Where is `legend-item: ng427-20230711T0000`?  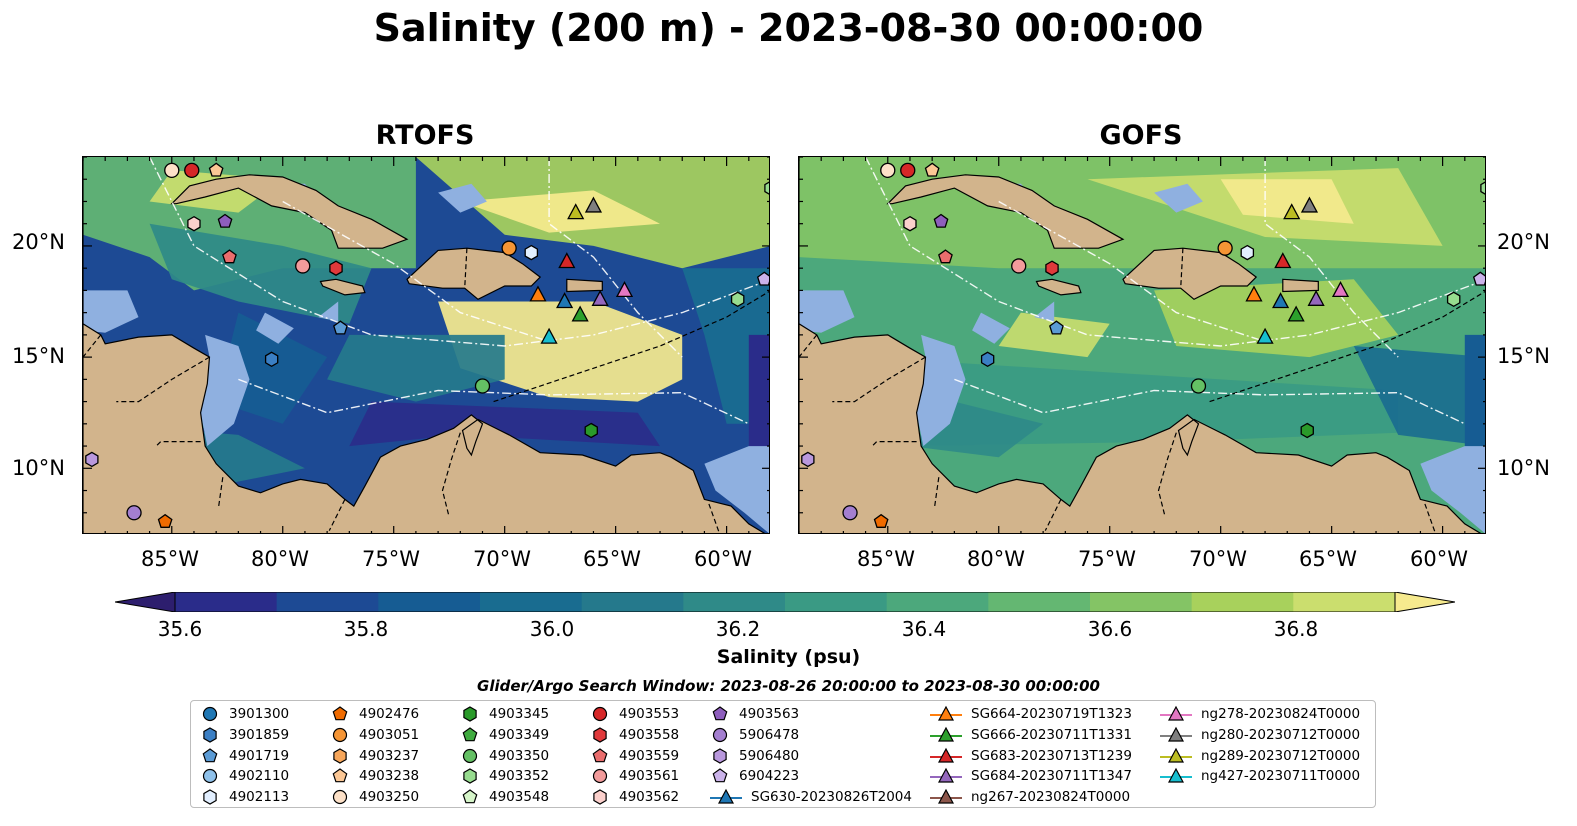 legend-item: ng427-20230711T0000 is located at coordinates (1259, 776).